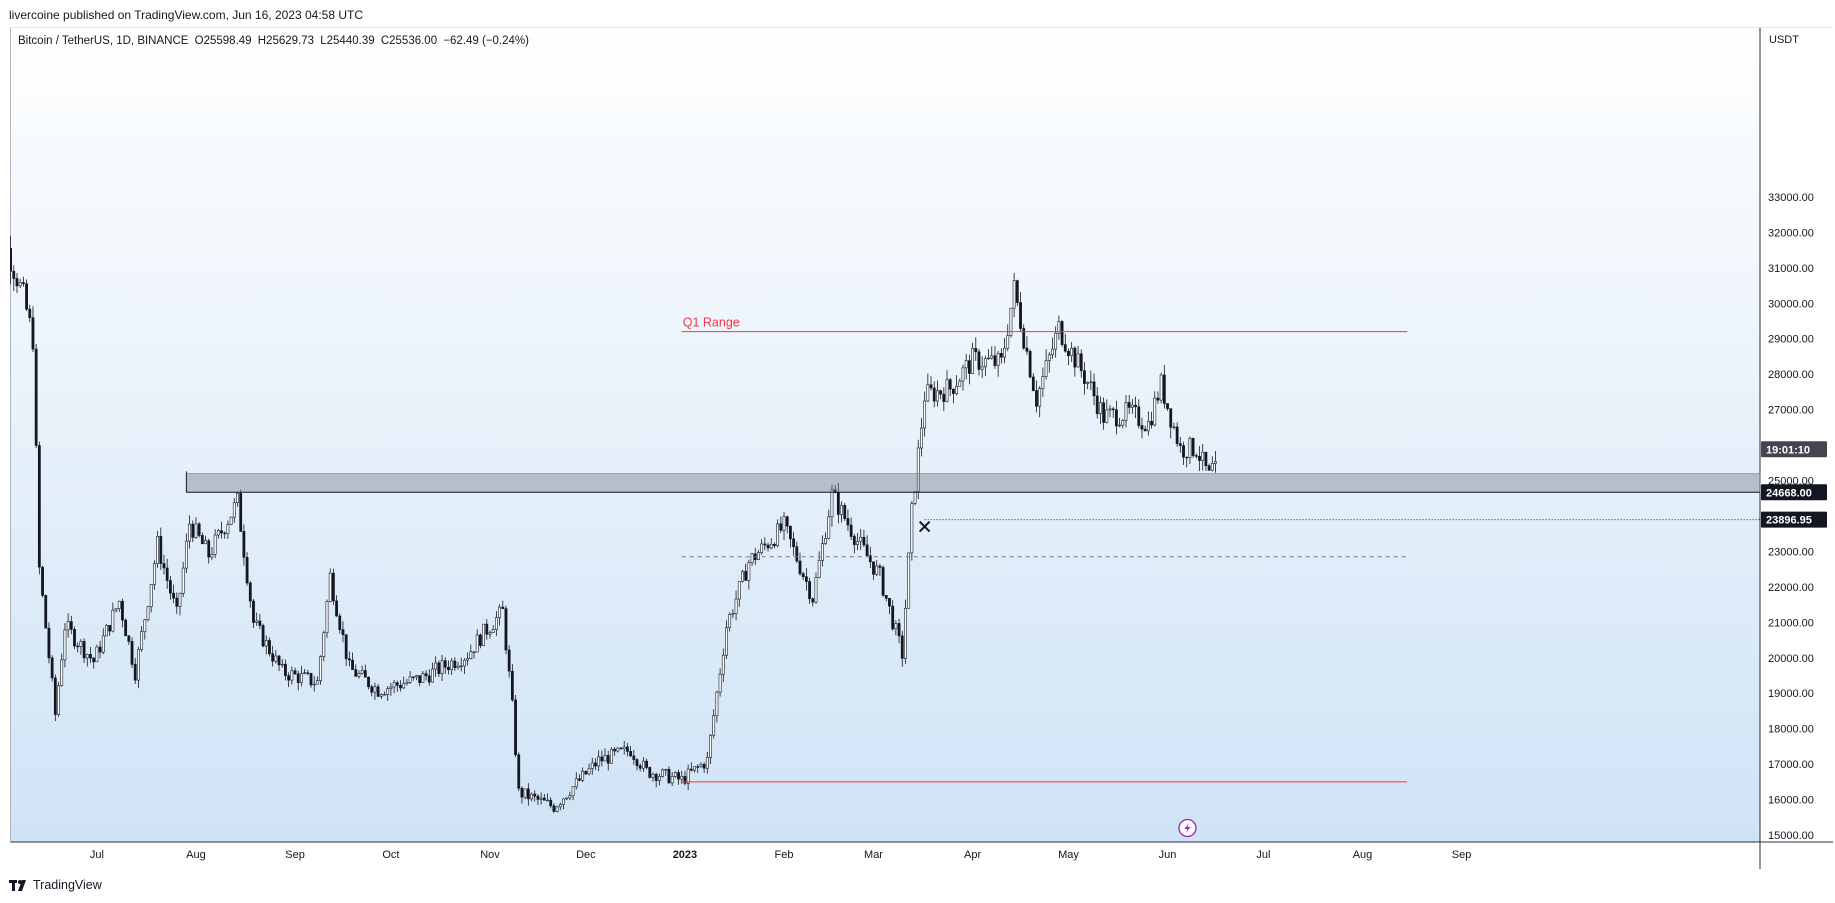  Describe the element at coordinates (784, 855) in the screenshot. I see `x-tick-label: Feb` at that location.